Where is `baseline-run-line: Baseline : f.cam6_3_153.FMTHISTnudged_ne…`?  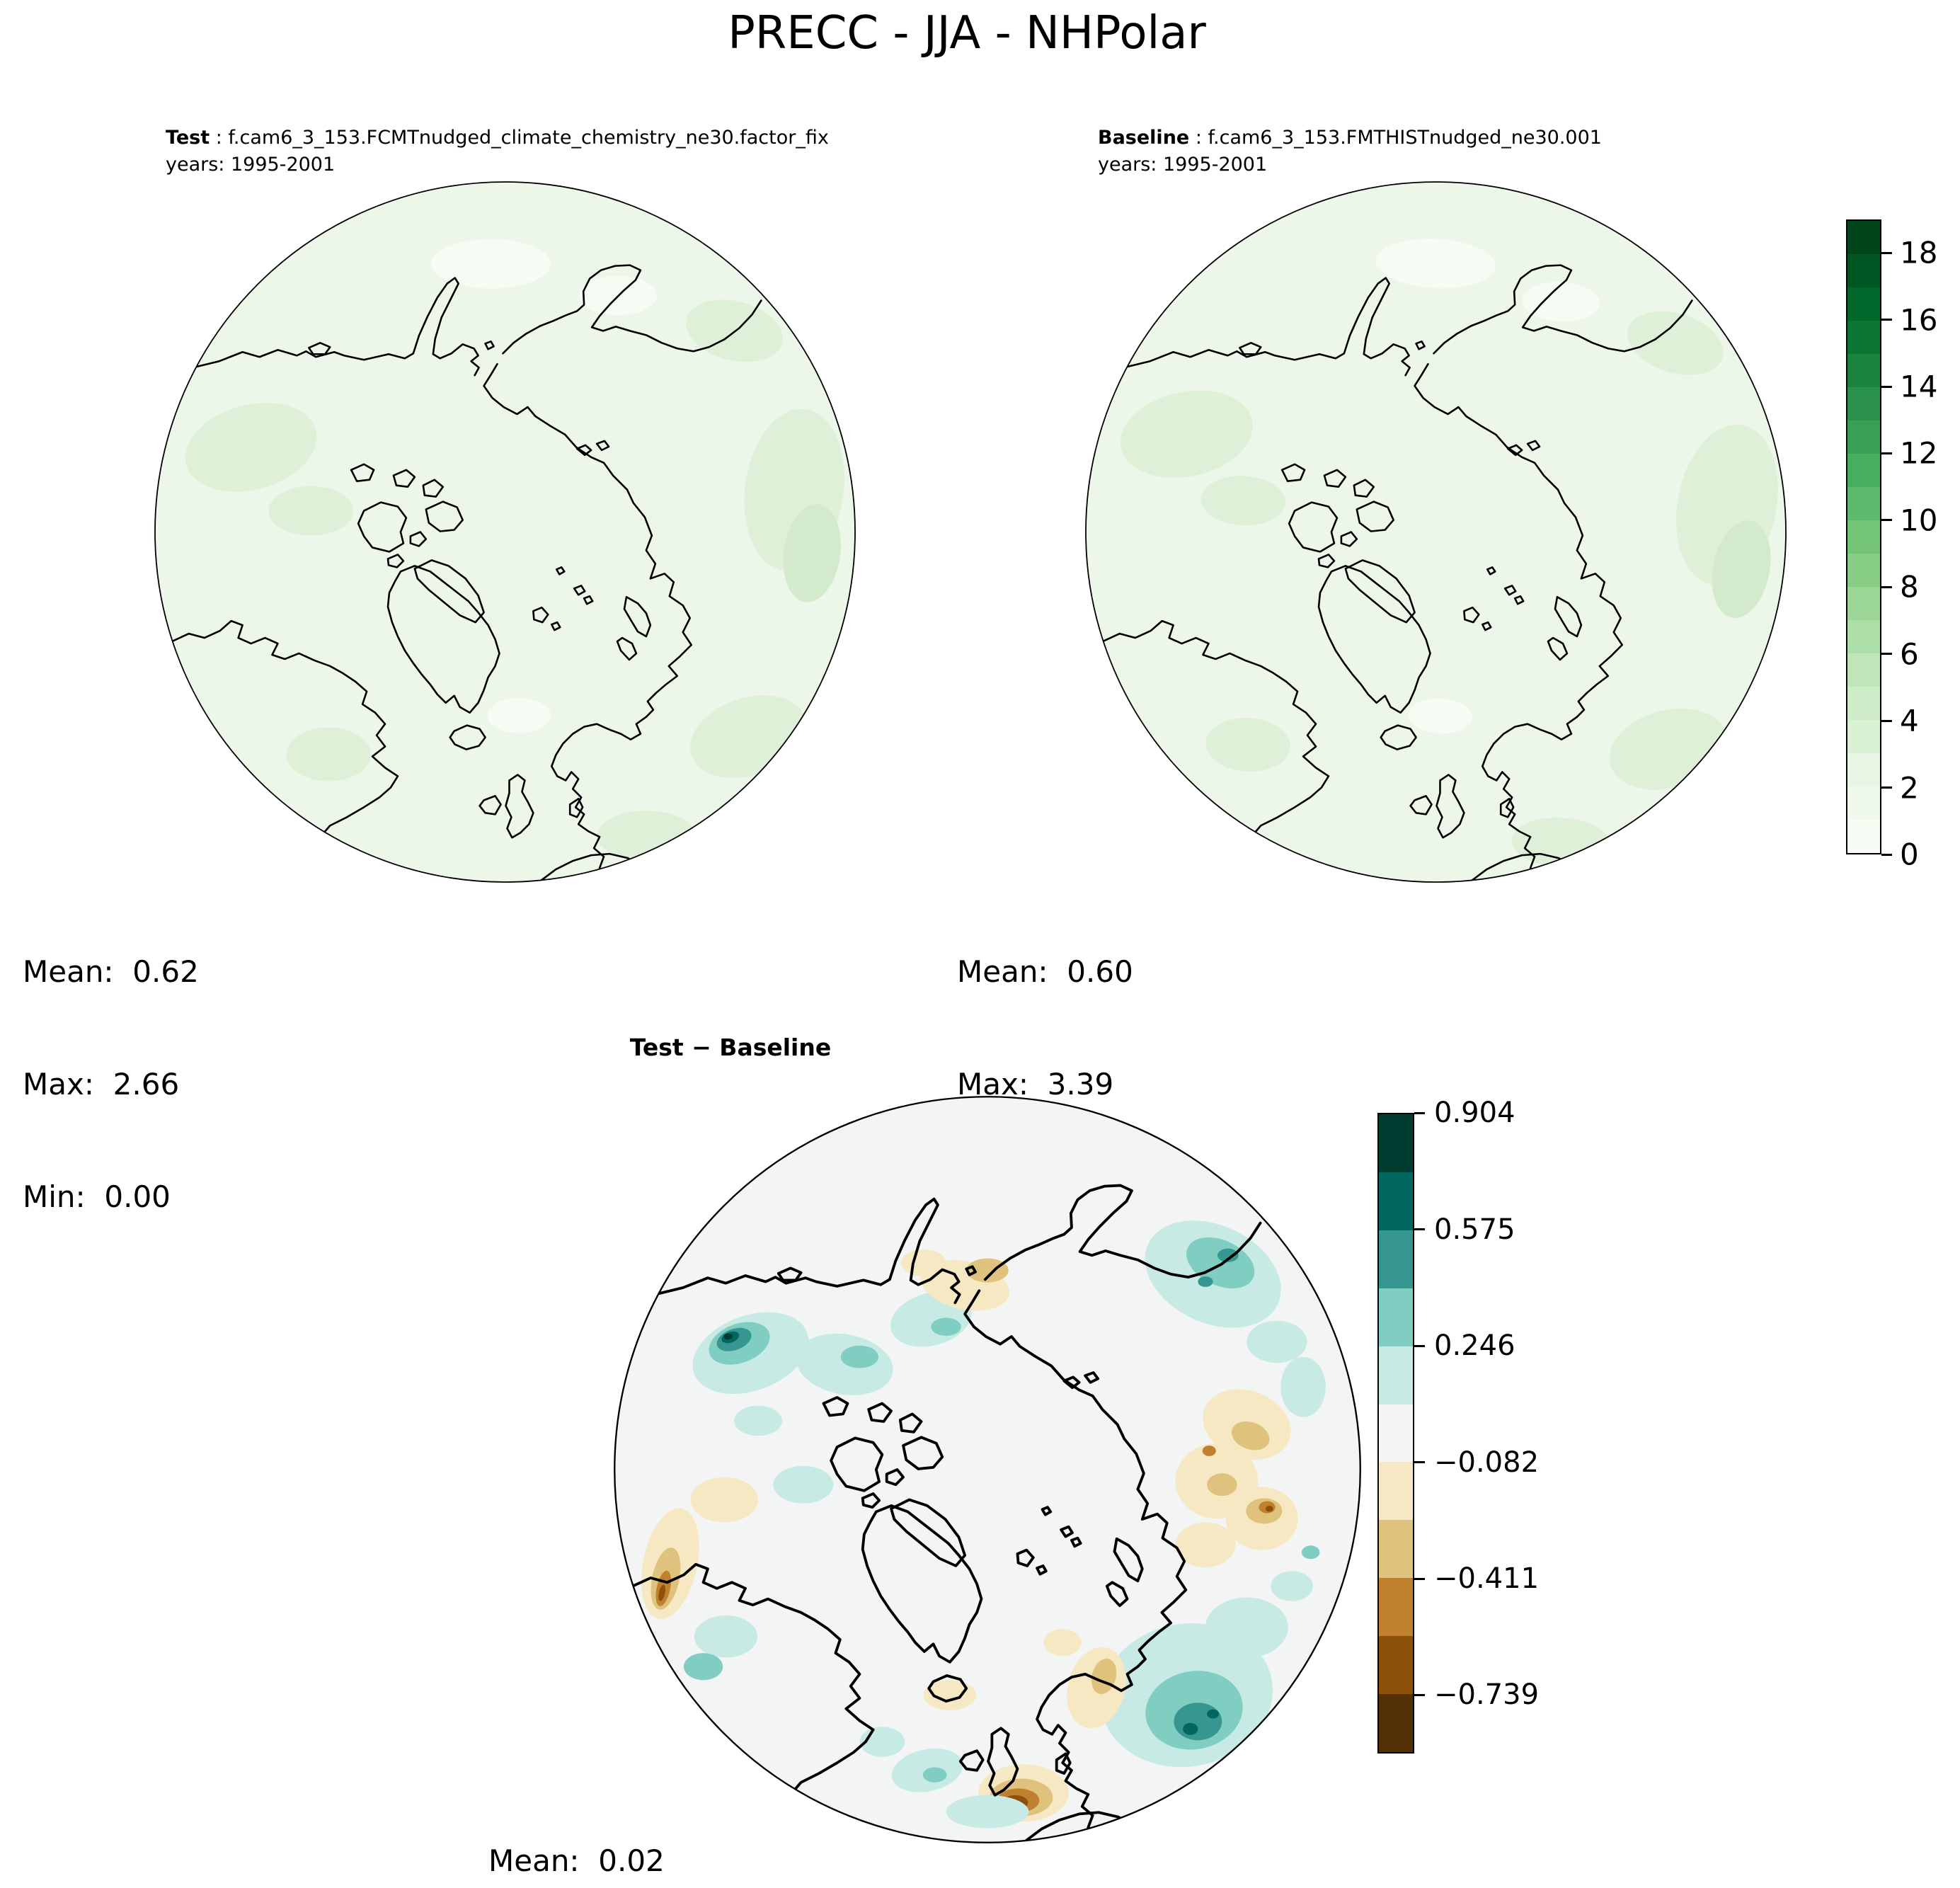
baseline-run-line: Baseline : f.cam6_3_153.FMTHISTnudged_ne… is located at coordinates (1350, 138).